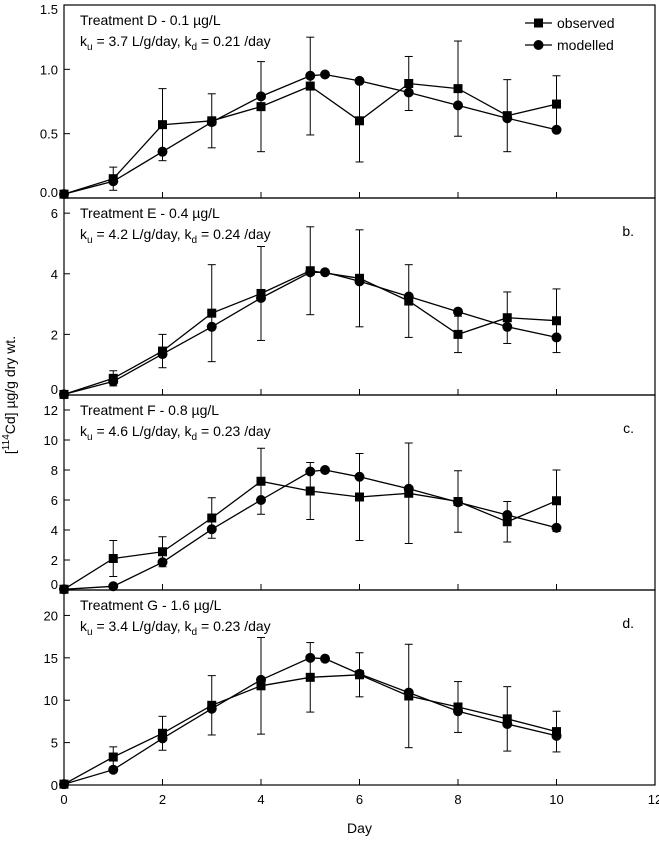 This screenshot has width=659, height=847. Describe the element at coordinates (49, 69) in the screenshot. I see `y-tick-label: 1.0` at that location.